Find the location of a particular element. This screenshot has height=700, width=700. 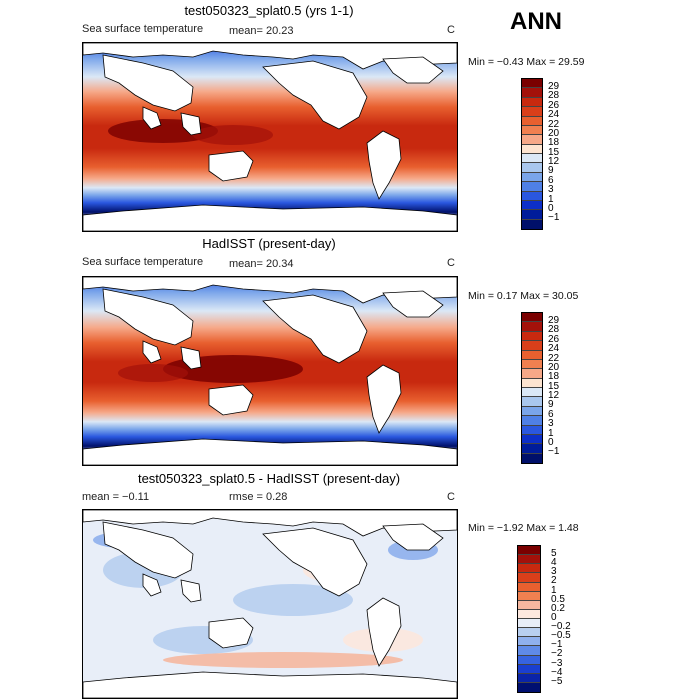

colorbar-label: 15 is located at coordinates (554, 152).